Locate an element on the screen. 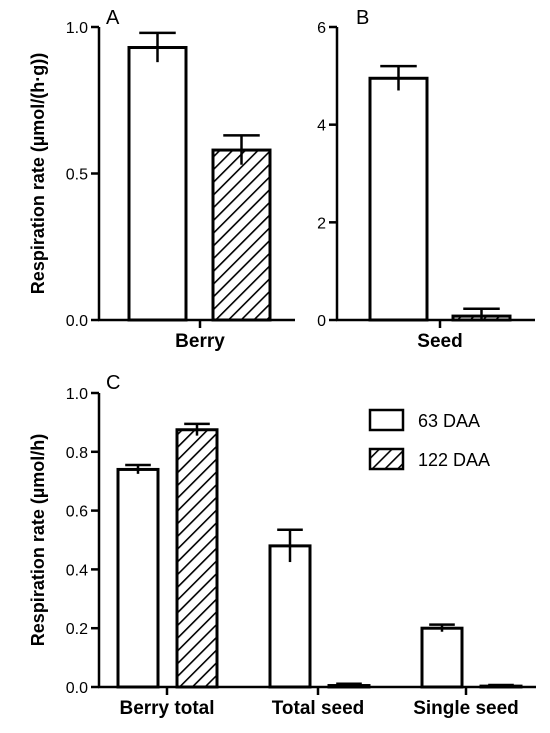 The image size is (550, 733). y-tick-label: 0 is located at coordinates (321, 321).